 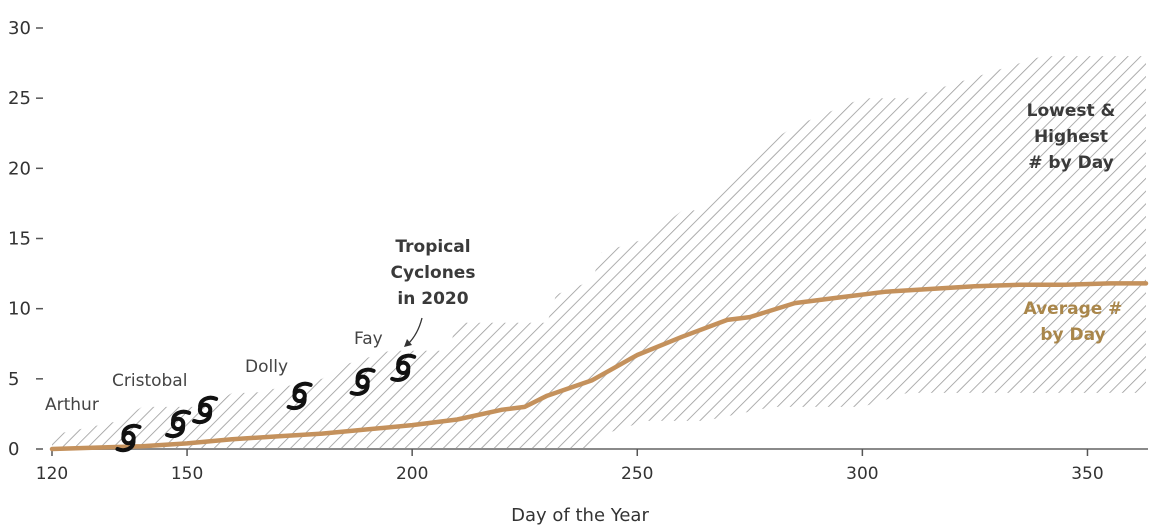 What do you see at coordinates (1071, 111) in the screenshot?
I see `band-label-line: Lowest &` at bounding box center [1071, 111].